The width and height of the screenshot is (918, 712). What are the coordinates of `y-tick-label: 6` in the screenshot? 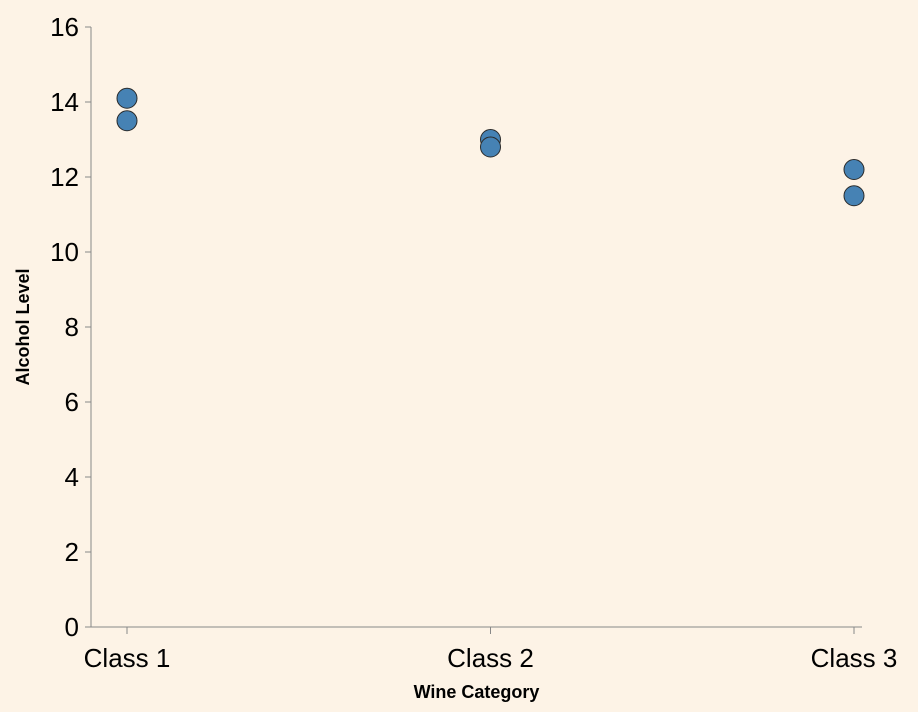 It's located at (72, 402).